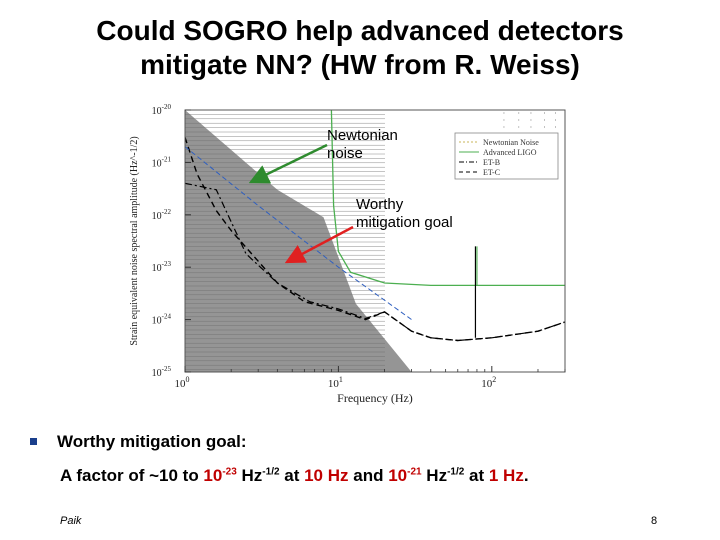  What do you see at coordinates (162, 162) in the screenshot?
I see `y-tick-label: 10-21` at bounding box center [162, 162].